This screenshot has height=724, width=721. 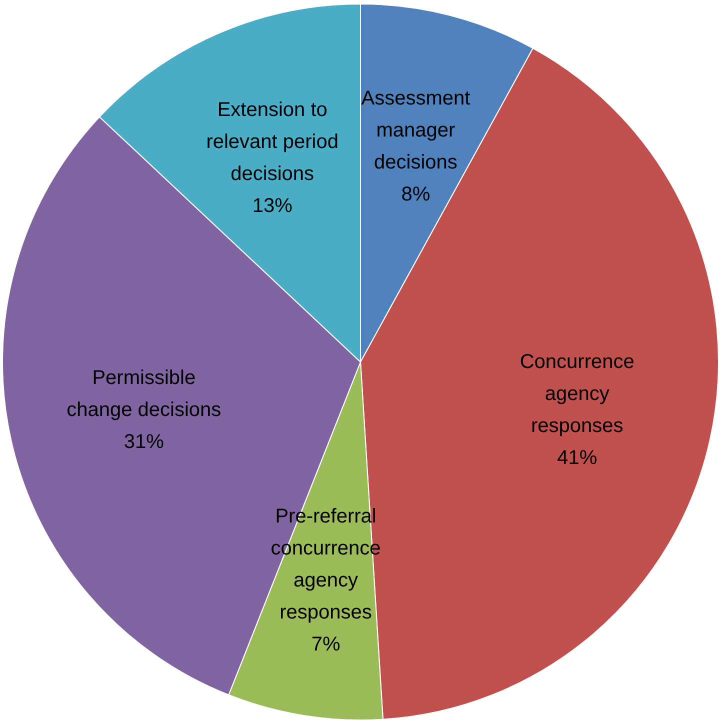 What do you see at coordinates (325, 645) in the screenshot?
I see `data-label: 7%` at bounding box center [325, 645].